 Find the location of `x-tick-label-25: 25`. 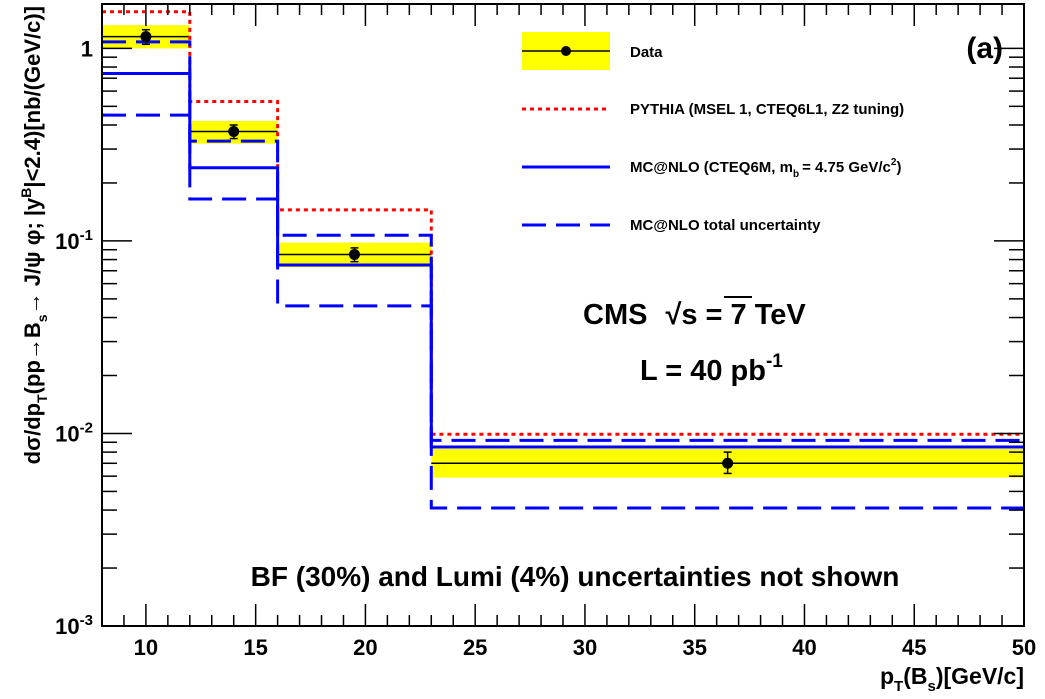

x-tick-label-25: 25 is located at coordinates (475, 647).